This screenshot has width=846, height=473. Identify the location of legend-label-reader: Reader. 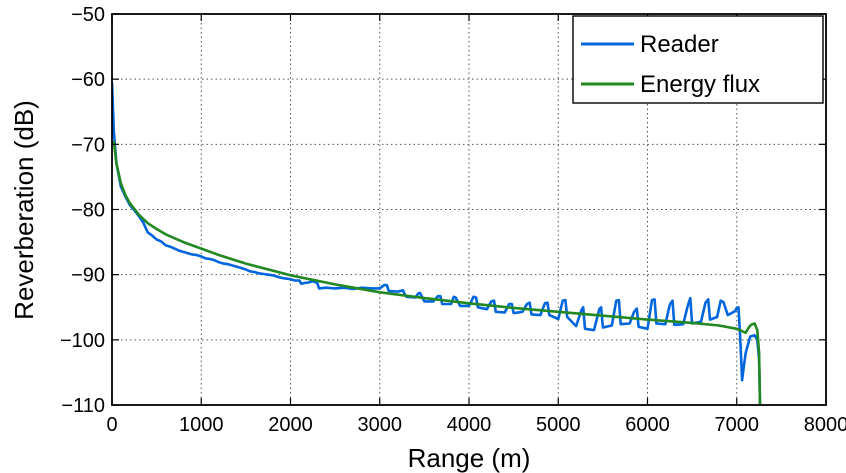
(679, 44).